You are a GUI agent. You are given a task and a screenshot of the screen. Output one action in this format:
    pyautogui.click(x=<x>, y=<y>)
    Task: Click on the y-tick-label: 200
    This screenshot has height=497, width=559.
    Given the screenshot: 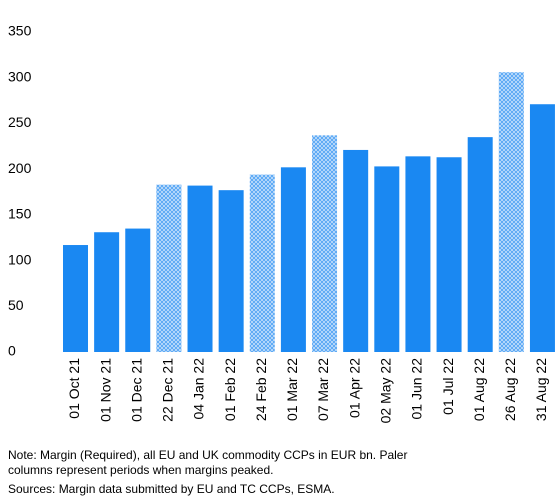 What is the action you would take?
    pyautogui.click(x=20, y=168)
    